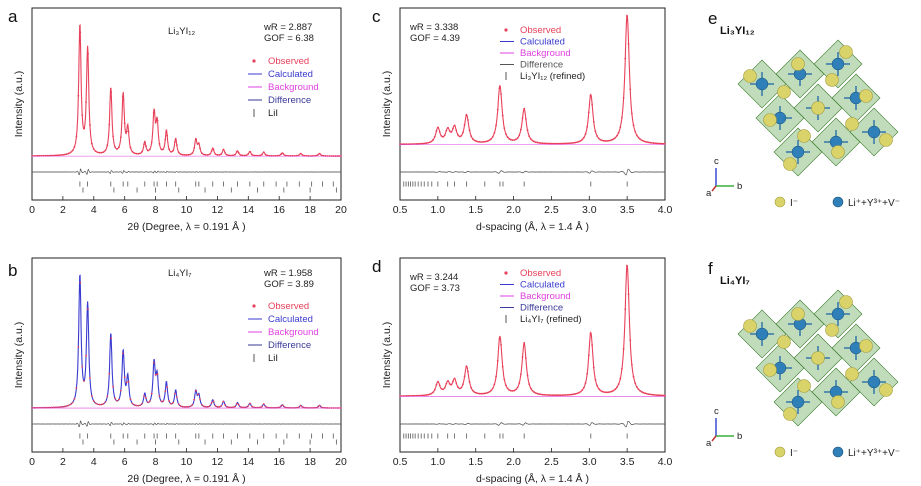  What do you see at coordinates (13, 16) in the screenshot?
I see `panel-label: a` at bounding box center [13, 16].